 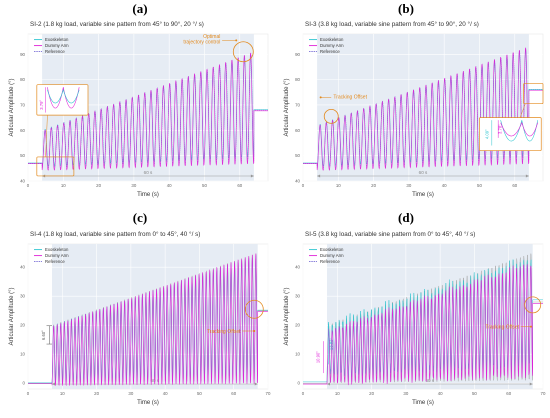 I want to click on panel-label-a: (a), so click(x=140, y=8).